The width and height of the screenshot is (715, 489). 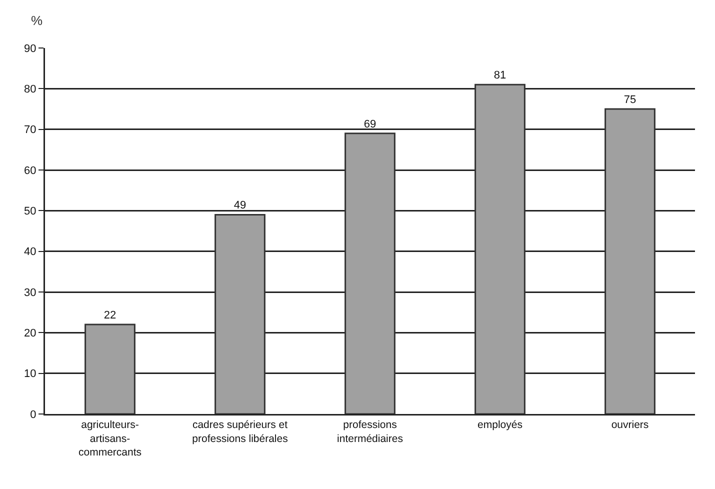 I want to click on y-tick-label: 50, so click(x=30, y=212).